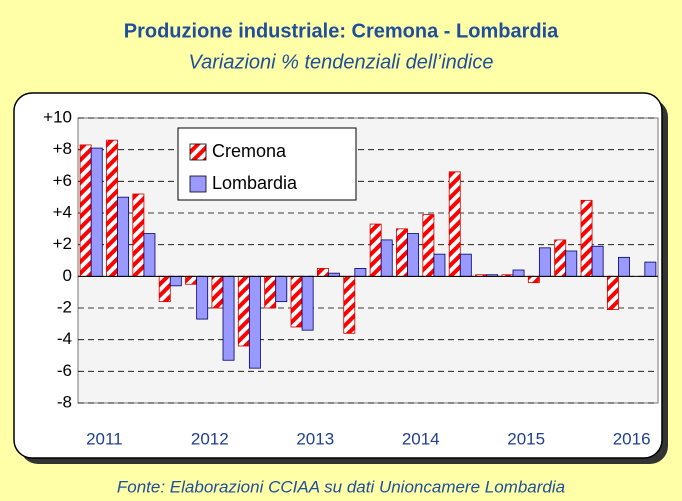 The height and width of the screenshot is (501, 682). Describe the element at coordinates (62, 180) in the screenshot. I see `y-tick-label: +6` at that location.